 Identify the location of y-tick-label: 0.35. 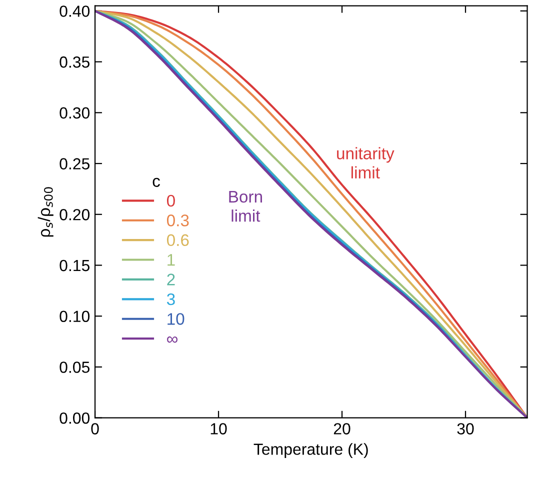
(75, 62).